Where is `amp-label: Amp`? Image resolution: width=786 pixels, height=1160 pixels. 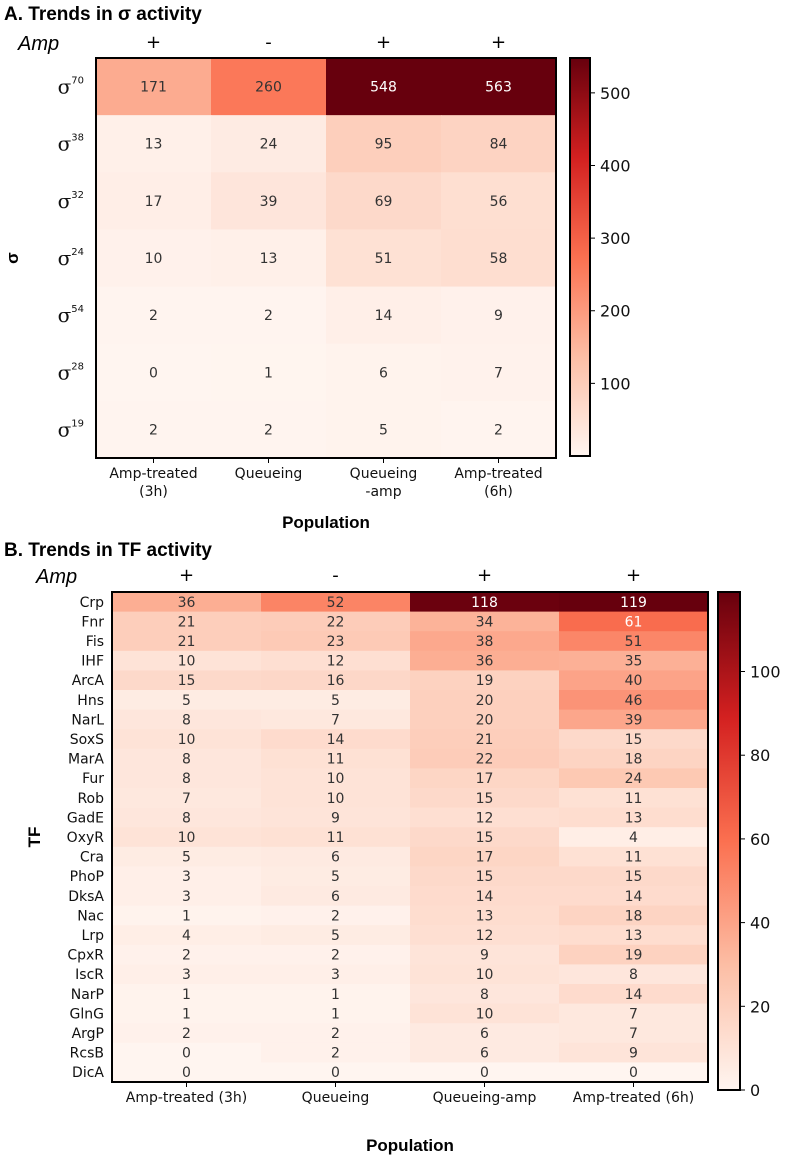
amp-label: Amp is located at coordinates (56, 577).